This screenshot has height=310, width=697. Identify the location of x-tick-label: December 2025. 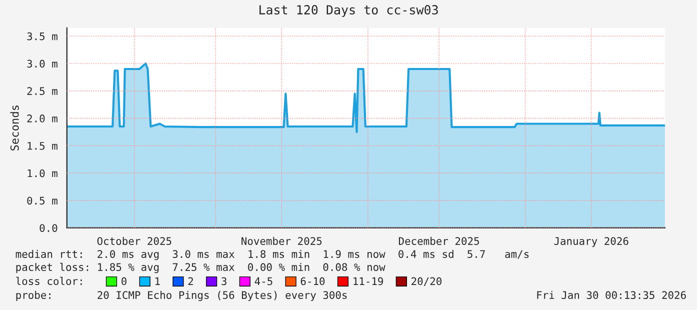
(438, 240).